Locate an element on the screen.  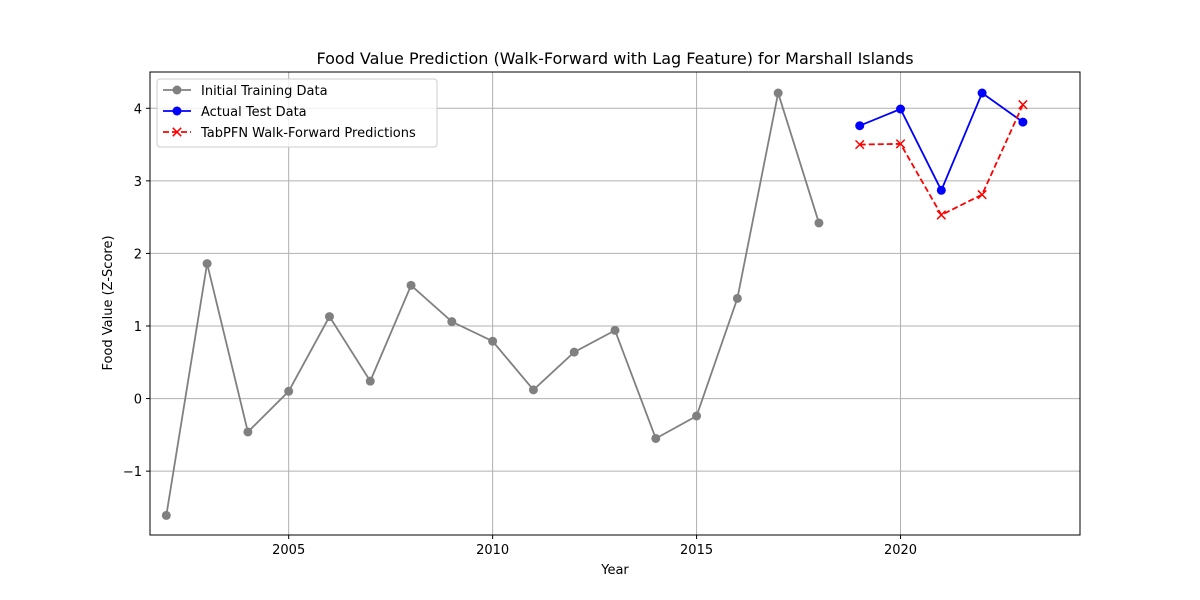
legend-label: Initial Training Data is located at coordinates (264, 91).